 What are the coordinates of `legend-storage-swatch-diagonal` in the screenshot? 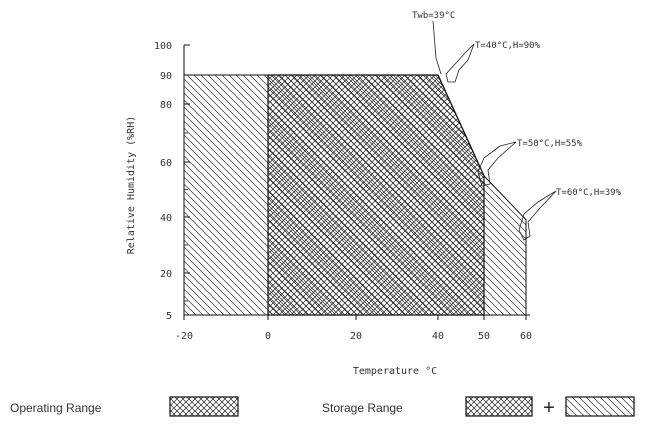 It's located at (600, 406).